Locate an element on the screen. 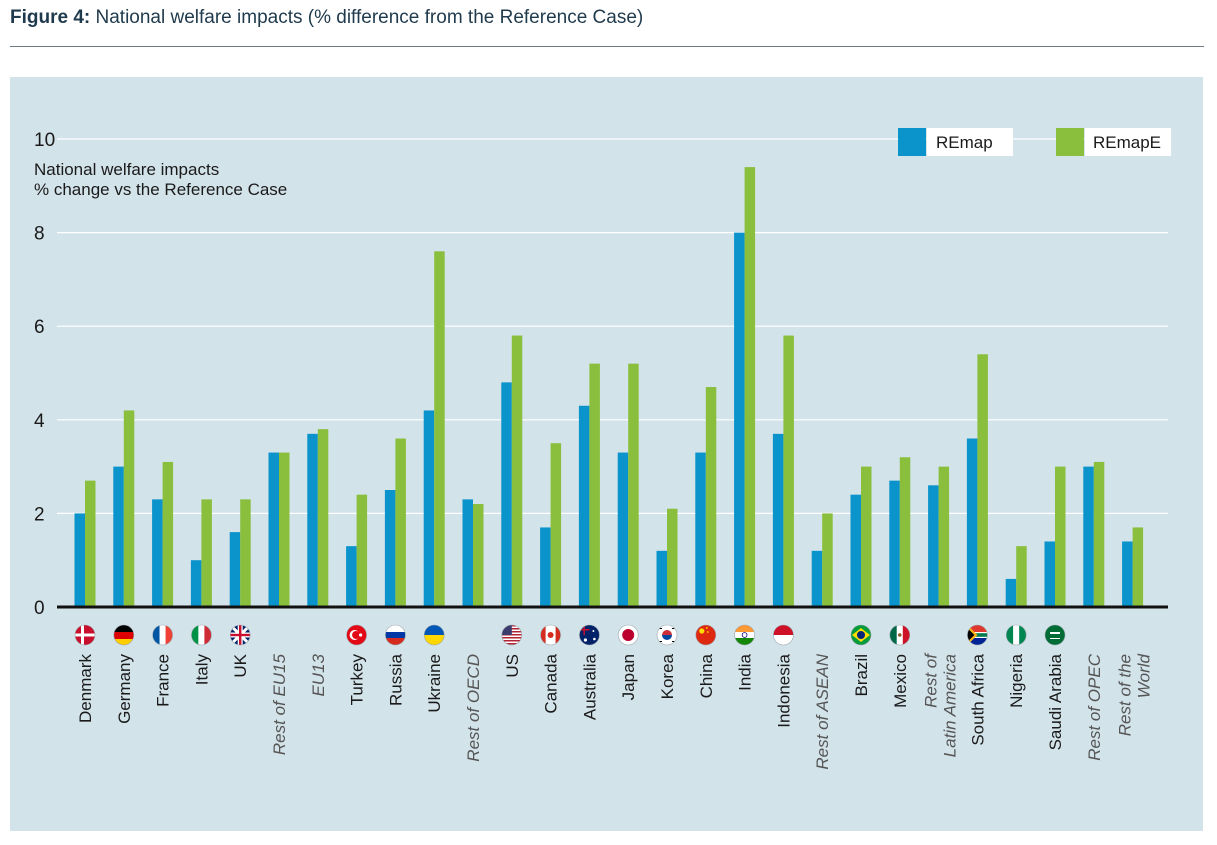 The width and height of the screenshot is (1217, 845). category-label: China is located at coordinates (706, 675).